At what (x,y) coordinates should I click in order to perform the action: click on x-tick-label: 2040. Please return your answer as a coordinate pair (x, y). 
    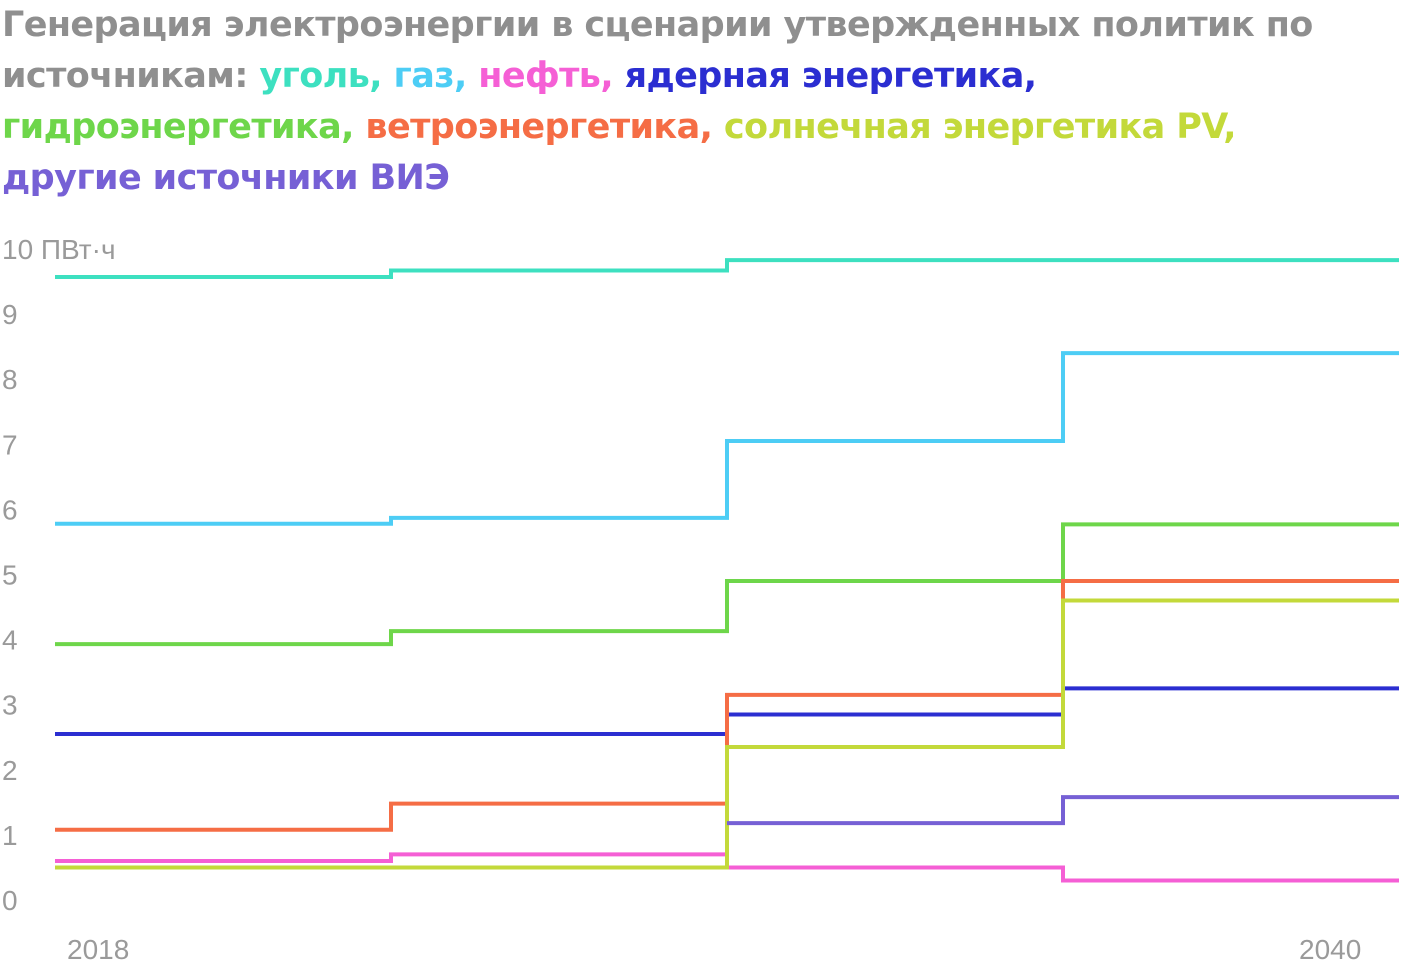
    Looking at the image, I should click on (1330, 949).